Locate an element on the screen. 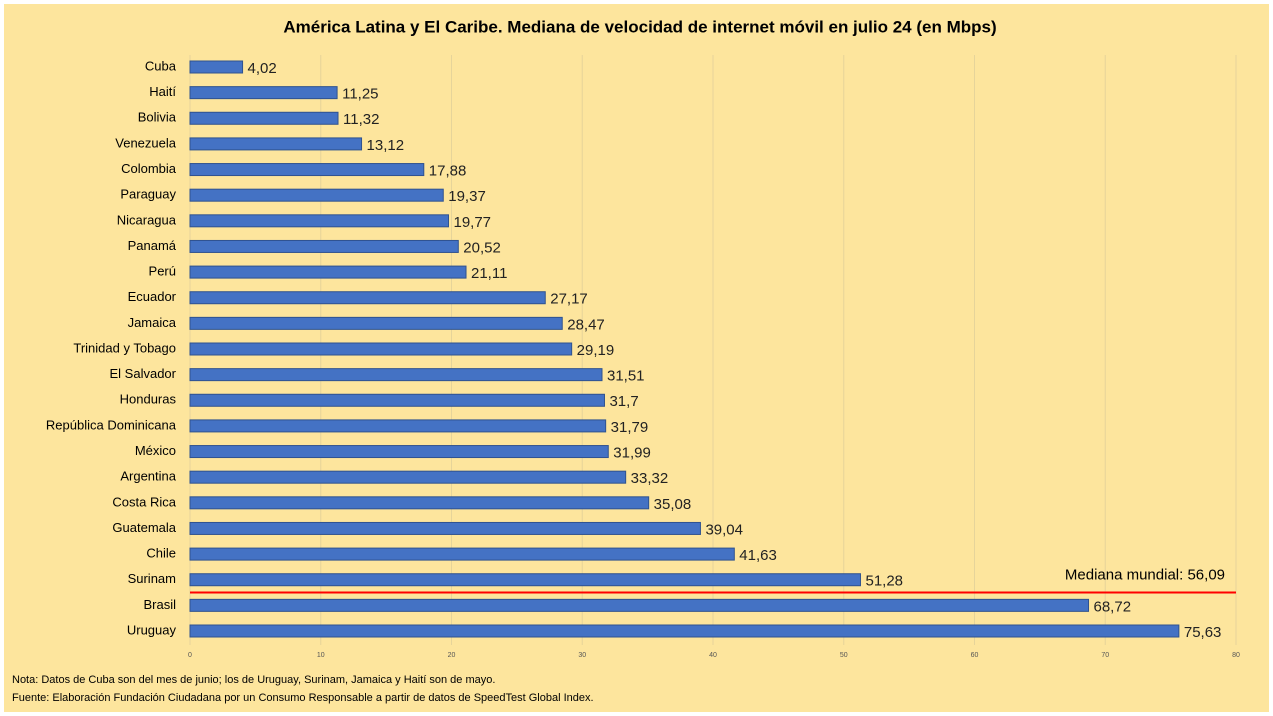  y-tick-label: Trinidad y Tobago is located at coordinates (124, 347).